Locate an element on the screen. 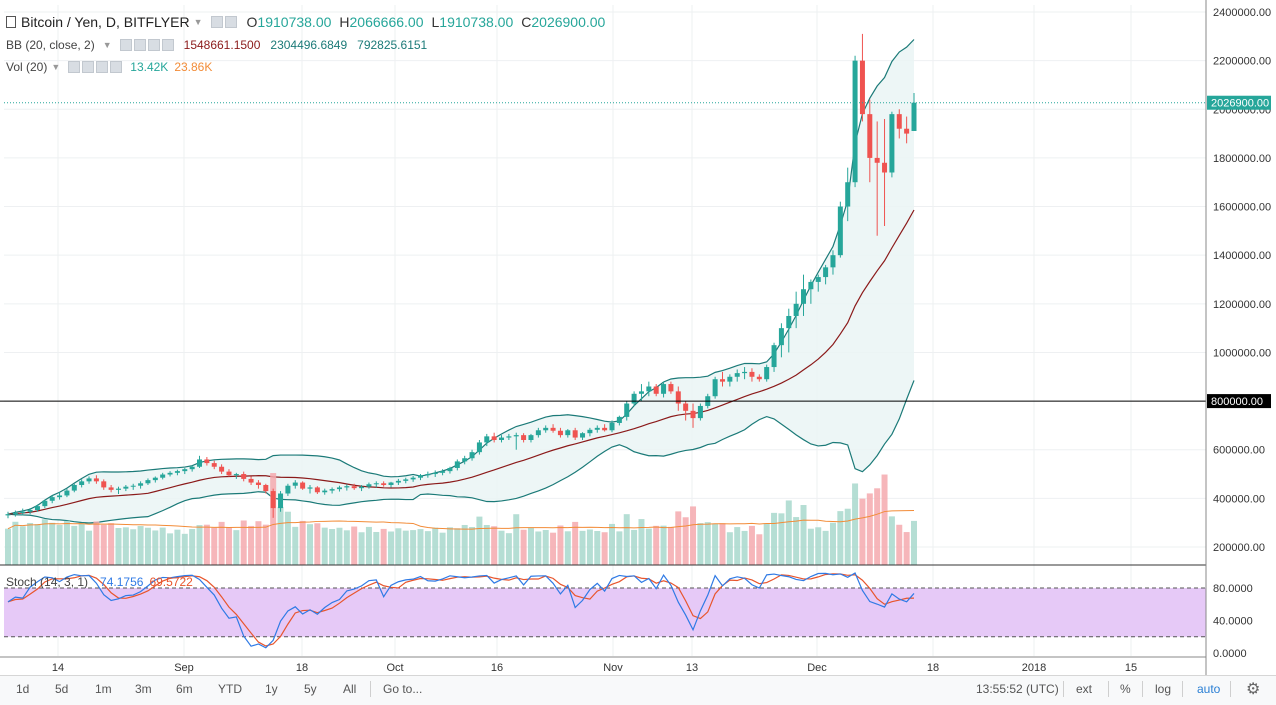 The width and height of the screenshot is (1276, 705). price-tick-label: 200000.00 is located at coordinates (1239, 548).